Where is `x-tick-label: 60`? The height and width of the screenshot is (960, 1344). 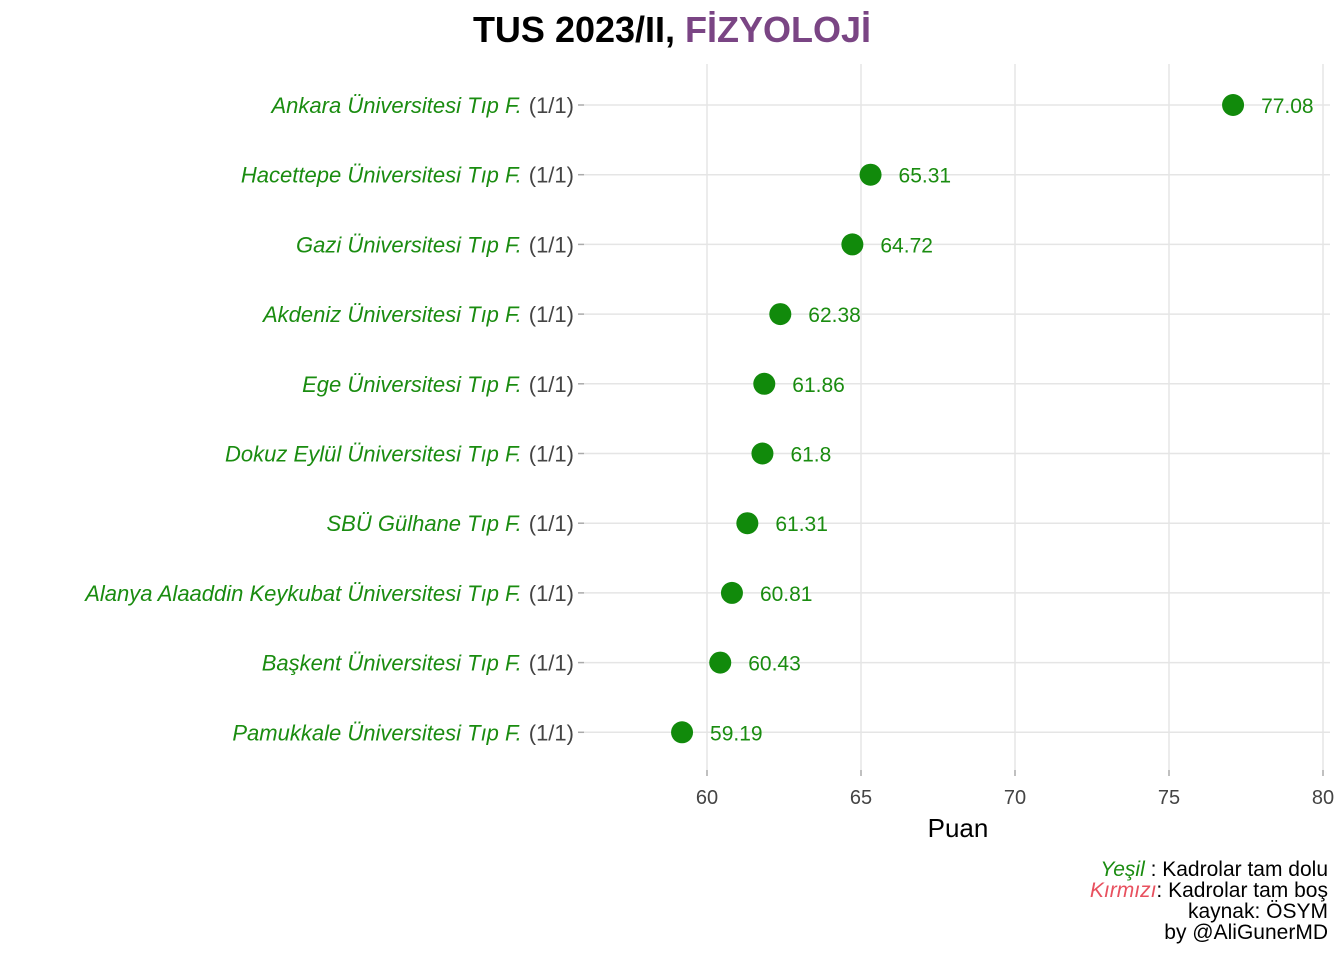
x-tick-label: 60 is located at coordinates (707, 798).